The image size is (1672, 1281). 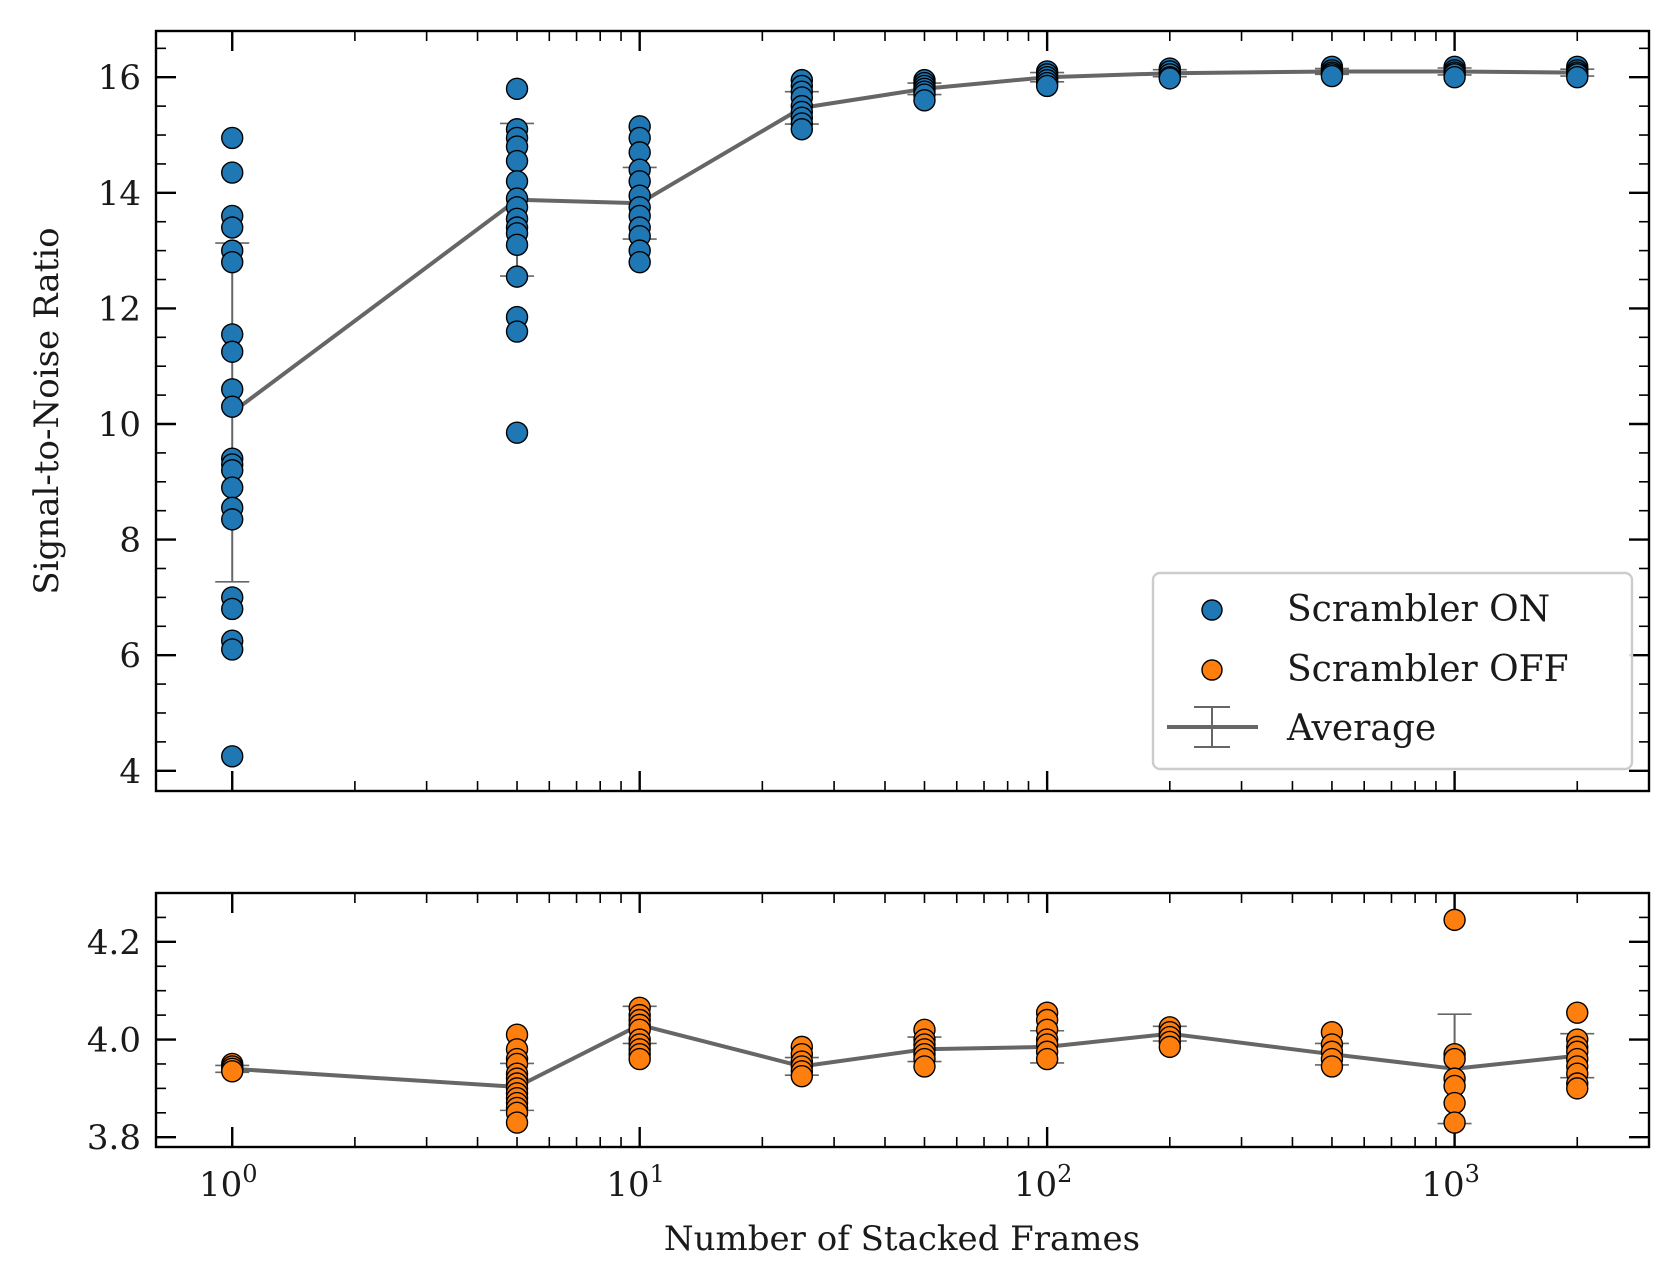 I want to click on x-tick-label: 10¹, so click(x=635, y=1182).